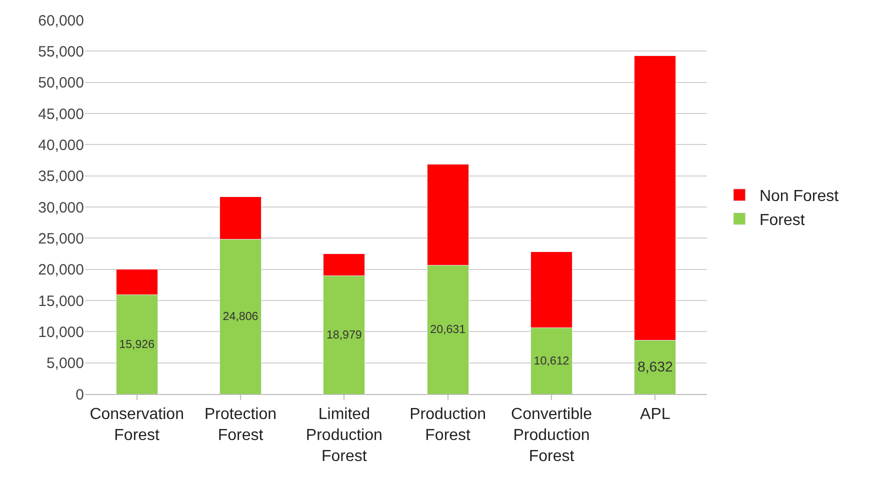  Describe the element at coordinates (655, 367) in the screenshot. I see `data-label: 8,632` at that location.